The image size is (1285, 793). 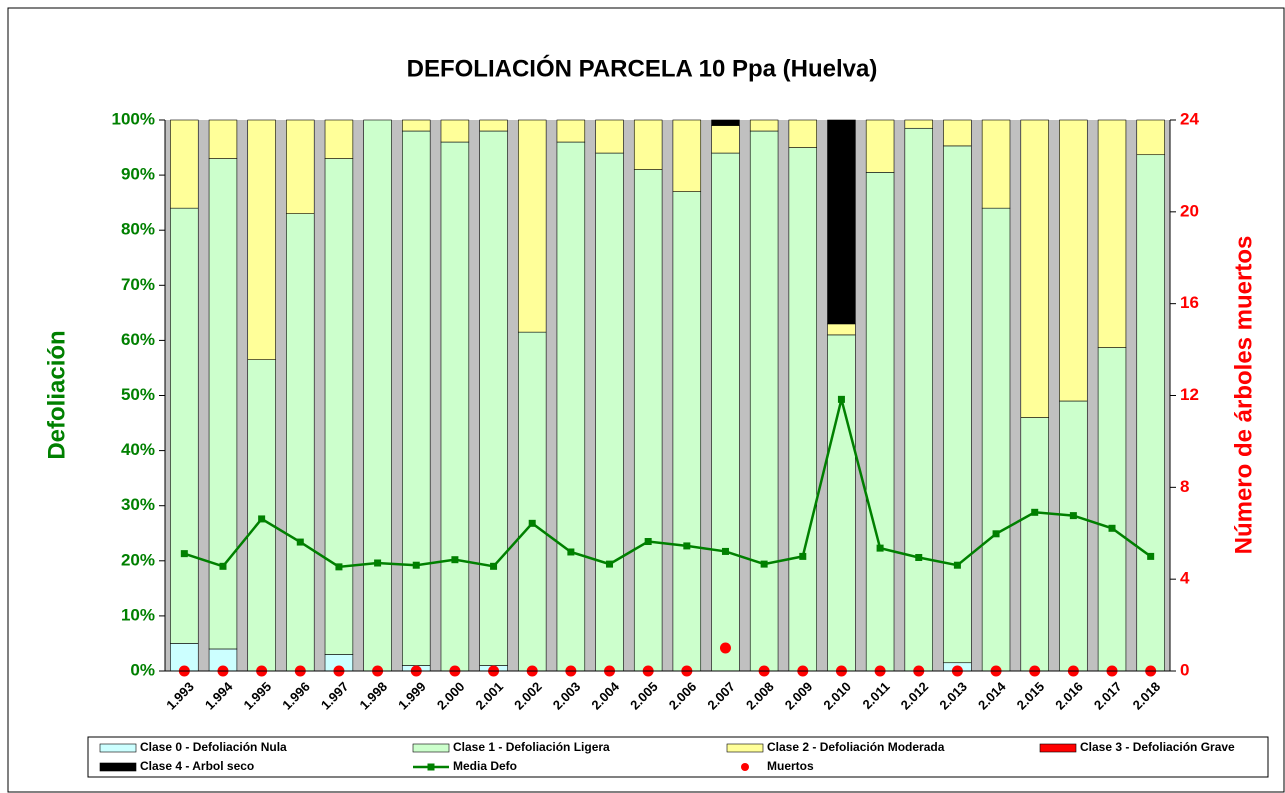 I want to click on y-tick-label: 90%, so click(x=138, y=174).